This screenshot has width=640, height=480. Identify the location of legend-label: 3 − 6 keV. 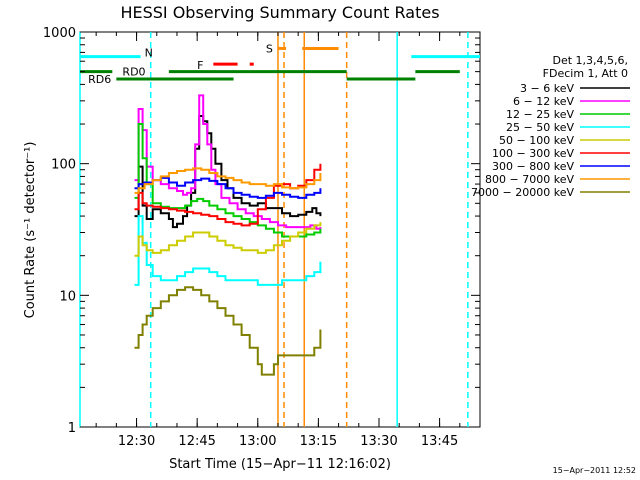
(547, 88).